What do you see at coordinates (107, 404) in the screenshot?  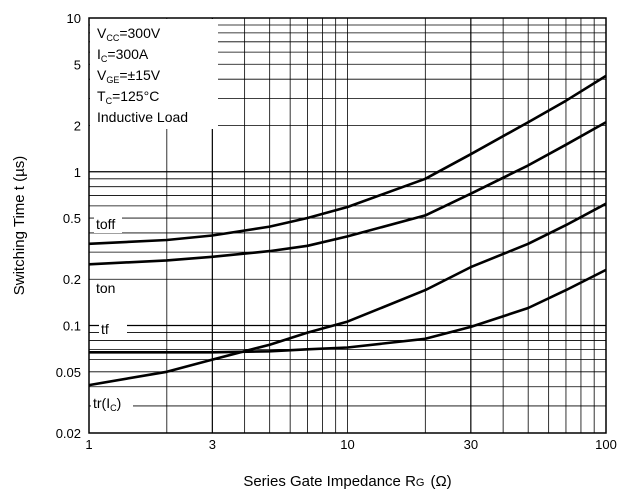 I see `series-label: tr(IC)` at bounding box center [107, 404].